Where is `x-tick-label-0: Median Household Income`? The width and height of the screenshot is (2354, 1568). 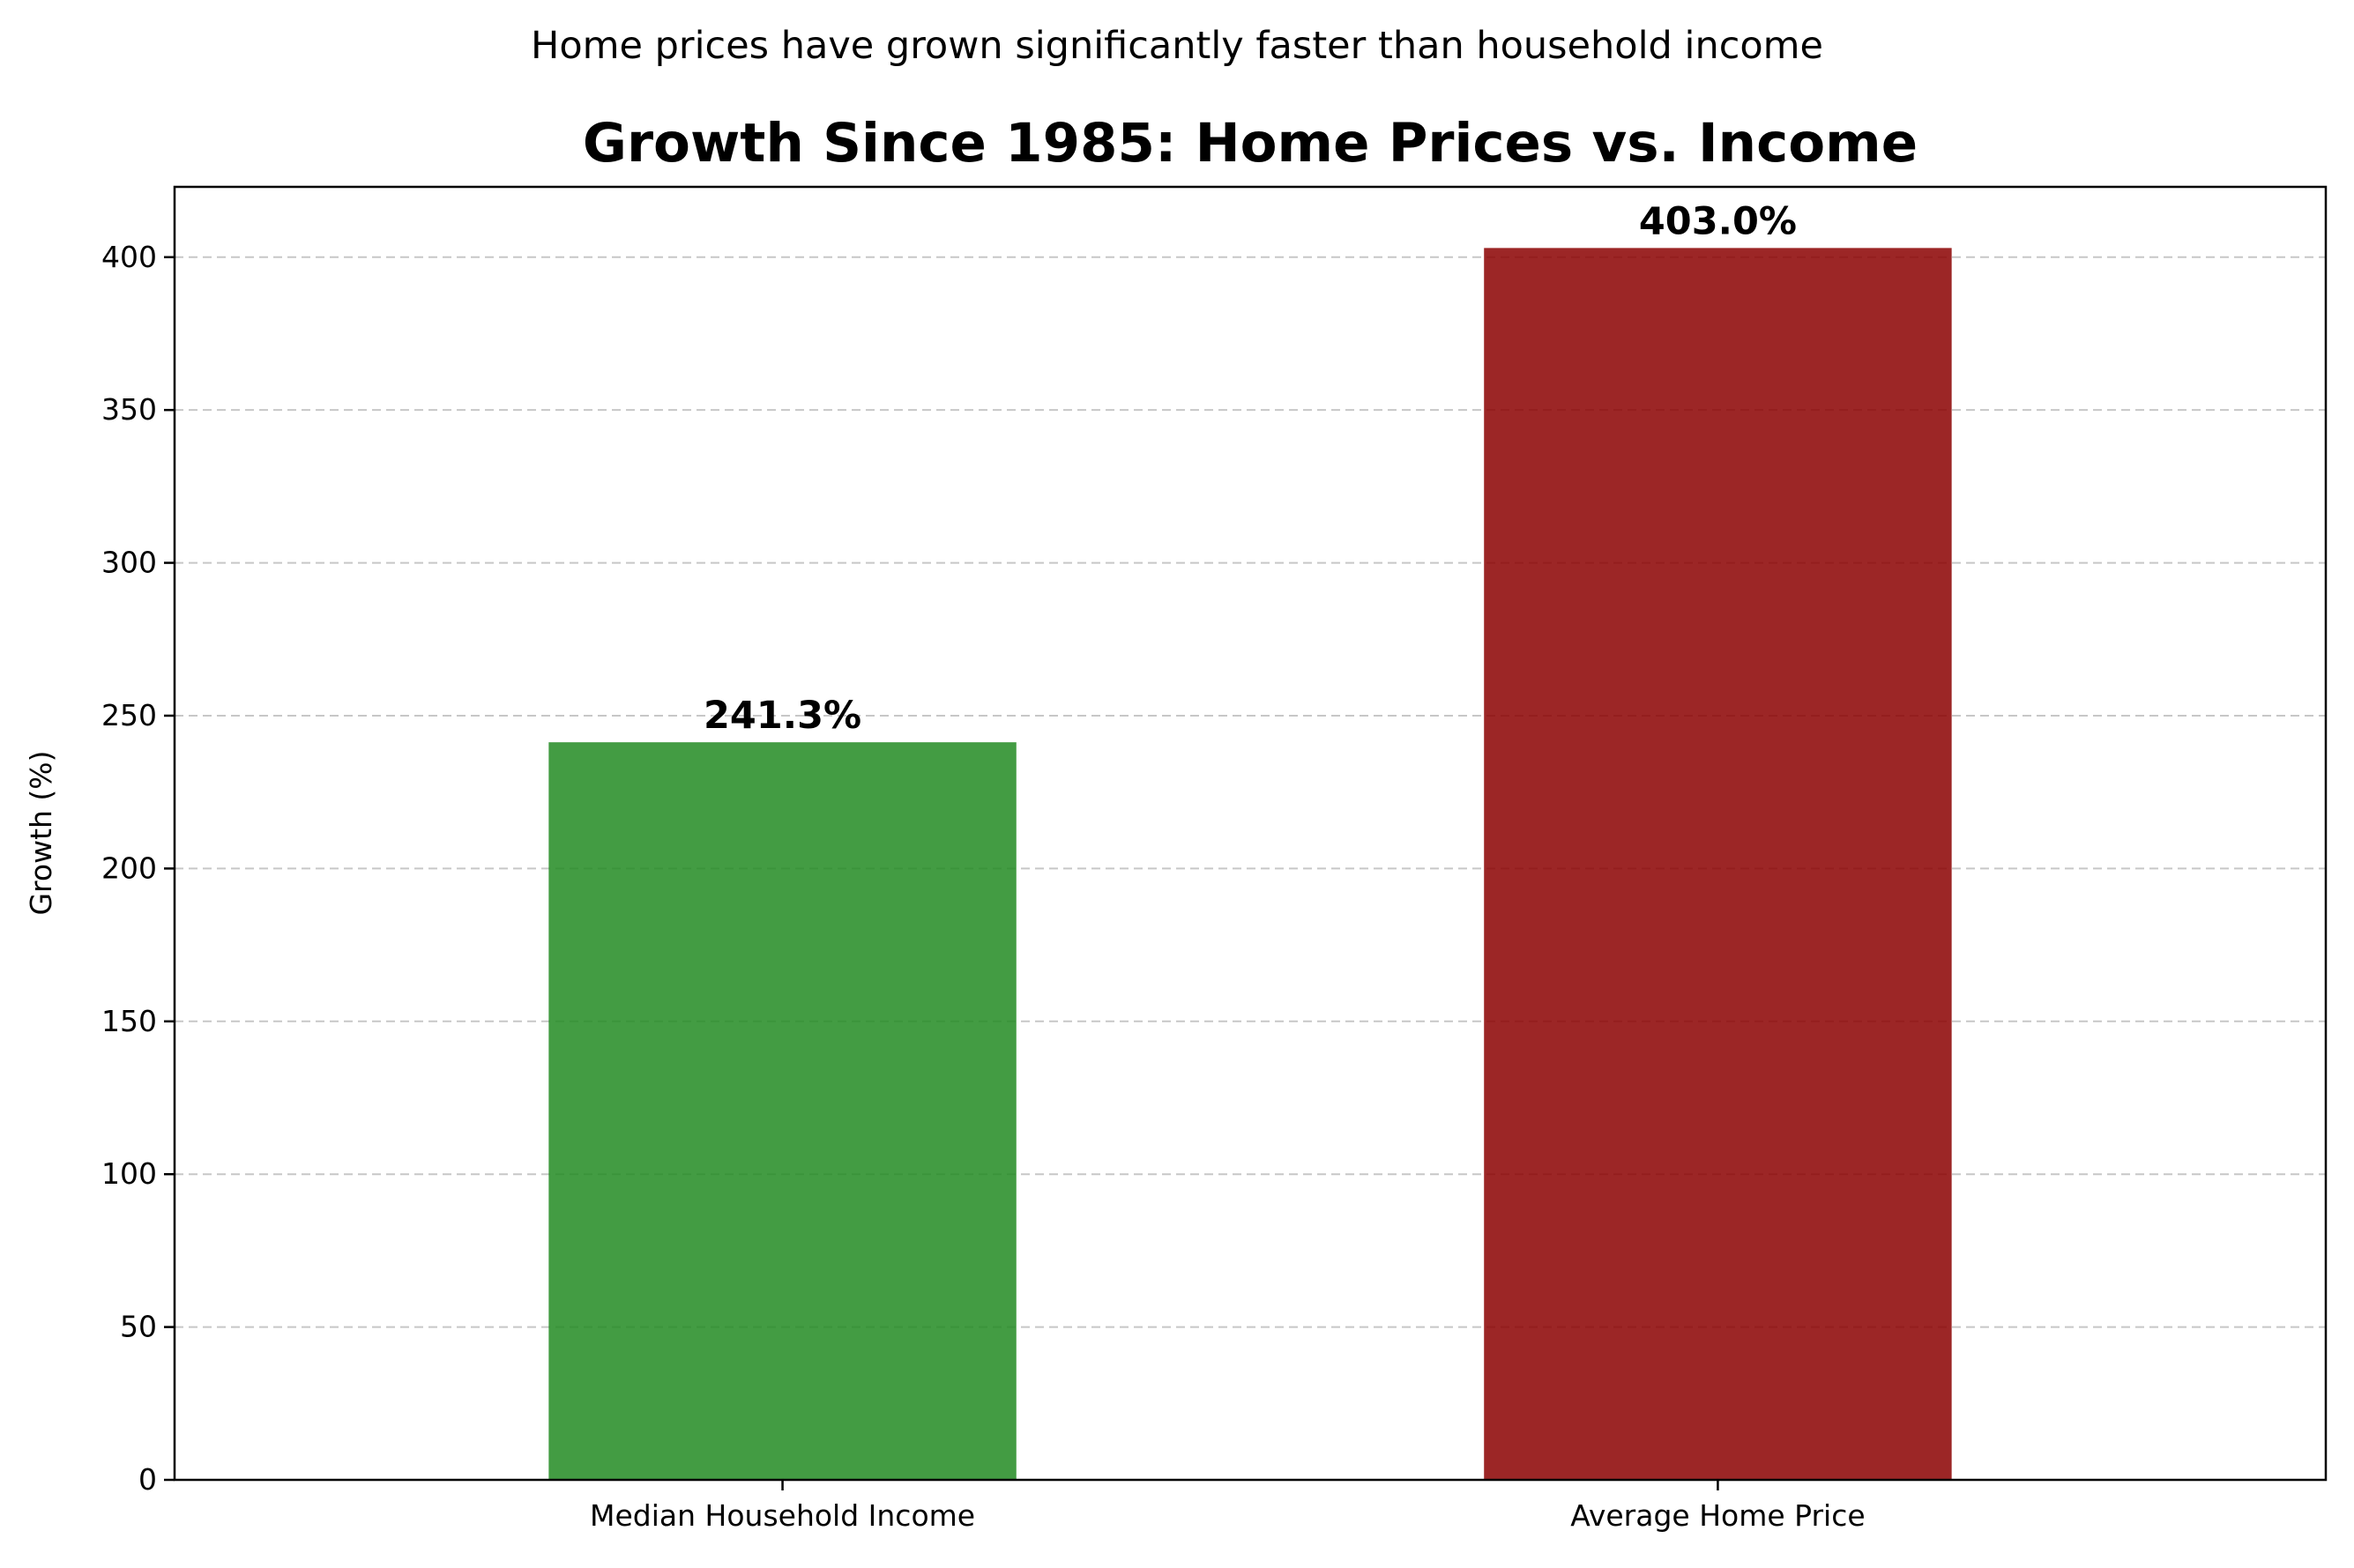
x-tick-label-0: Median Household Income is located at coordinates (782, 1515).